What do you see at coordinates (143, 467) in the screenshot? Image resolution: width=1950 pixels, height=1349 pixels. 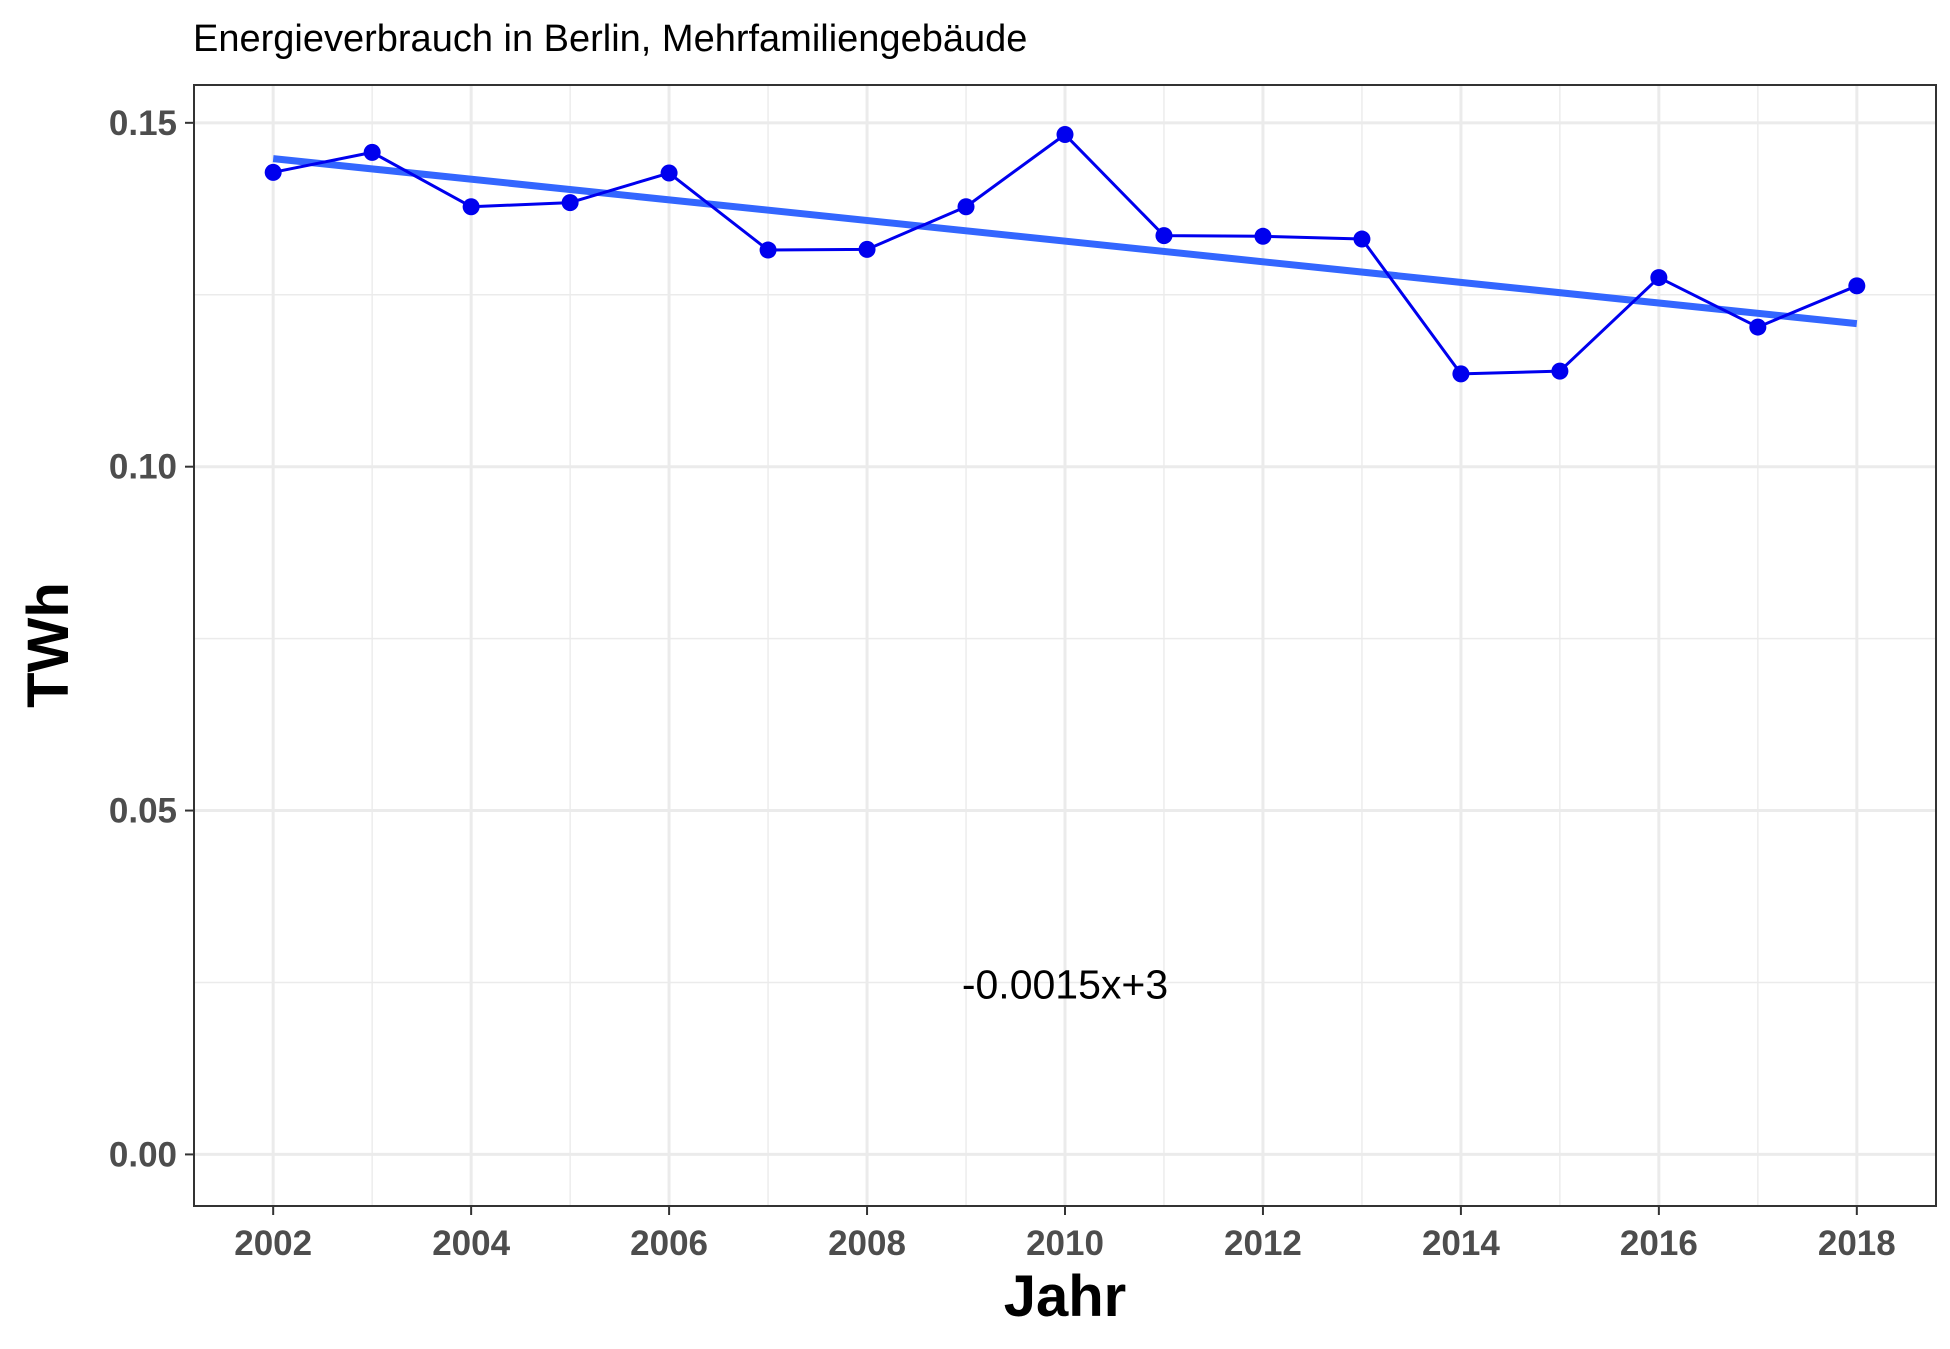 I see `y-tick-label: 0.10` at bounding box center [143, 467].